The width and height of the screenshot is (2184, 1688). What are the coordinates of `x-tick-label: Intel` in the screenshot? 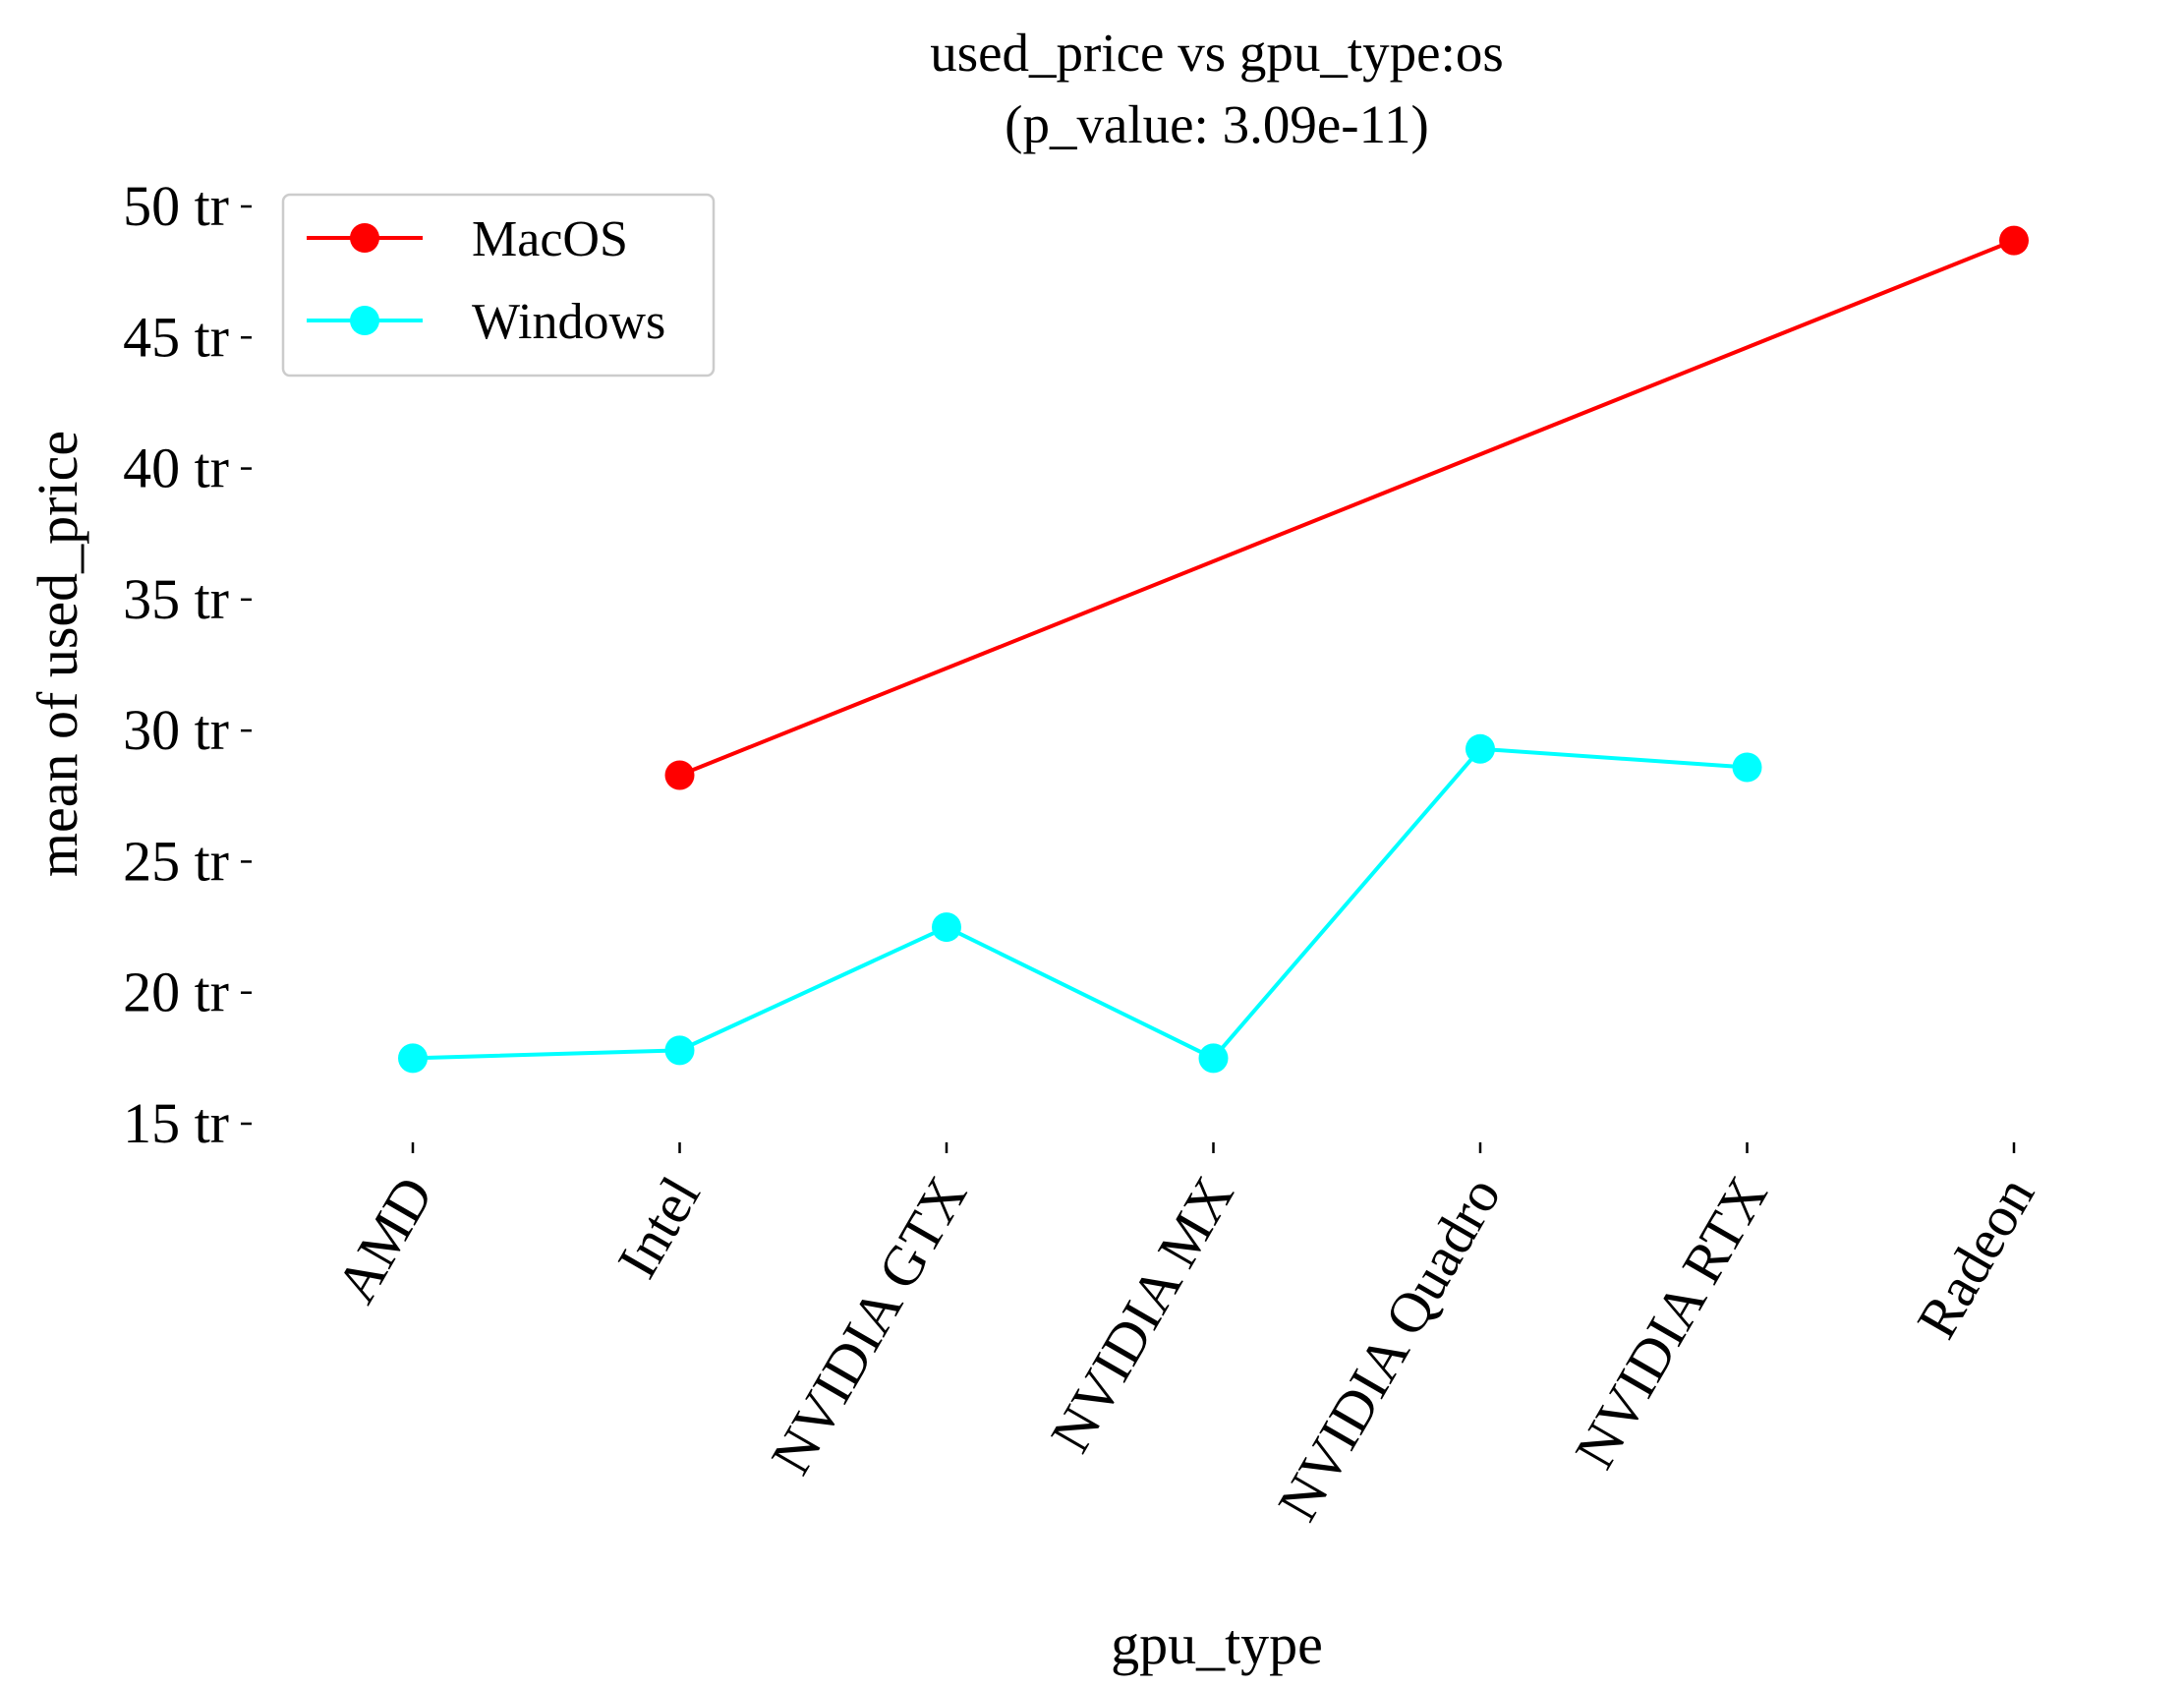 It's located at (658, 1227).